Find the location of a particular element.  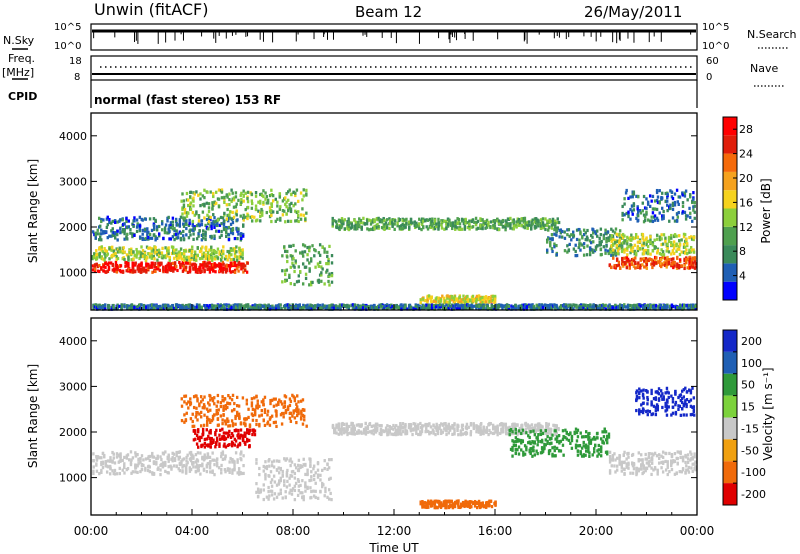

freq-unit-label: [MHz] is located at coordinates (18, 72).